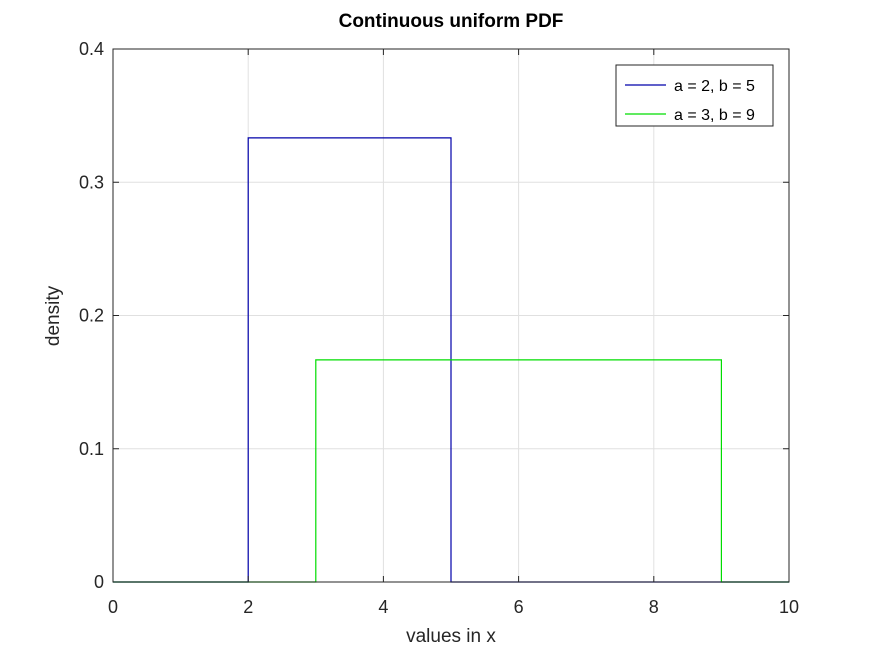  What do you see at coordinates (91, 182) in the screenshot?
I see `y-tick-label: 0.3` at bounding box center [91, 182].